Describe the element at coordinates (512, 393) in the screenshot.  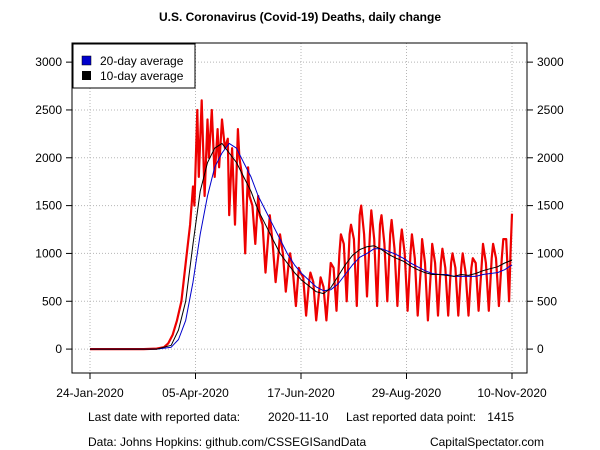
I see `x-tick-label: 10-Nov-2020` at that location.